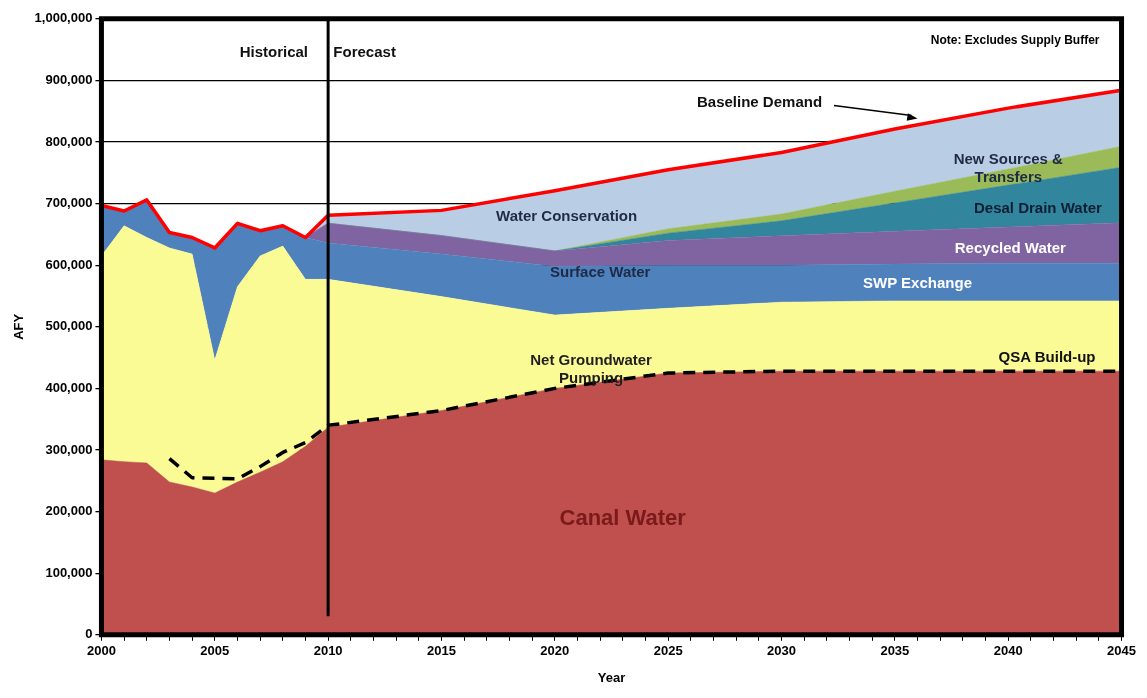  I want to click on annotation: Note: Excludes Supply Buffer, so click(1015, 40).